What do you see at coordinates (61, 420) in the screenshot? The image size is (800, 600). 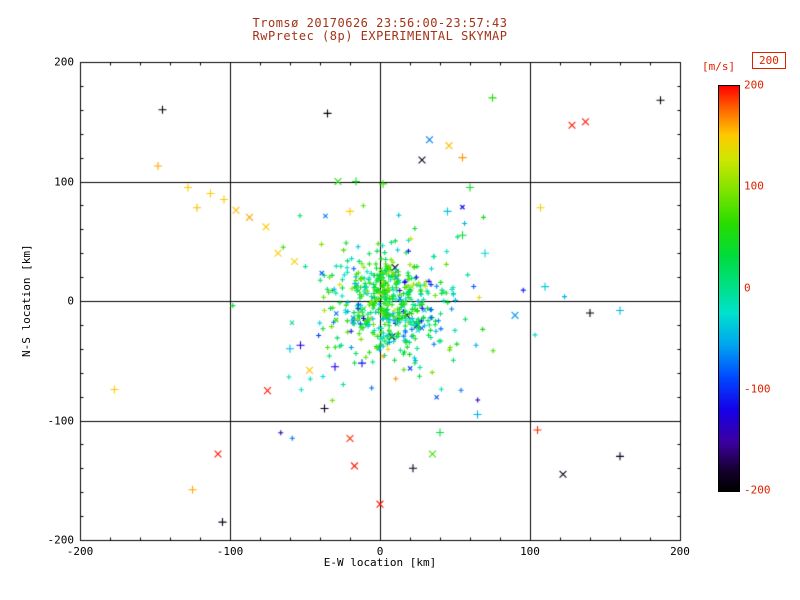 I see `y-tick-label: -100` at bounding box center [61, 420].